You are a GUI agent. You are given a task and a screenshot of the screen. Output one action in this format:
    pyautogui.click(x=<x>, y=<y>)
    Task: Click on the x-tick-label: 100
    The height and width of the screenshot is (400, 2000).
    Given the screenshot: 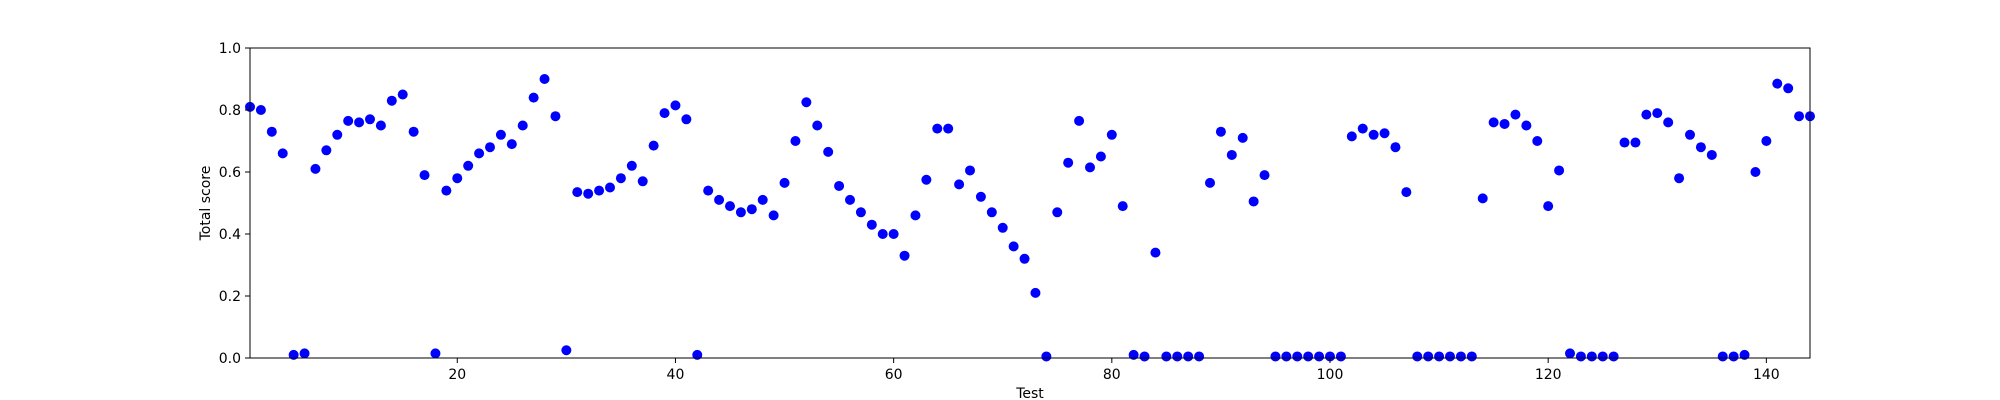 What is the action you would take?
    pyautogui.click(x=1330, y=375)
    